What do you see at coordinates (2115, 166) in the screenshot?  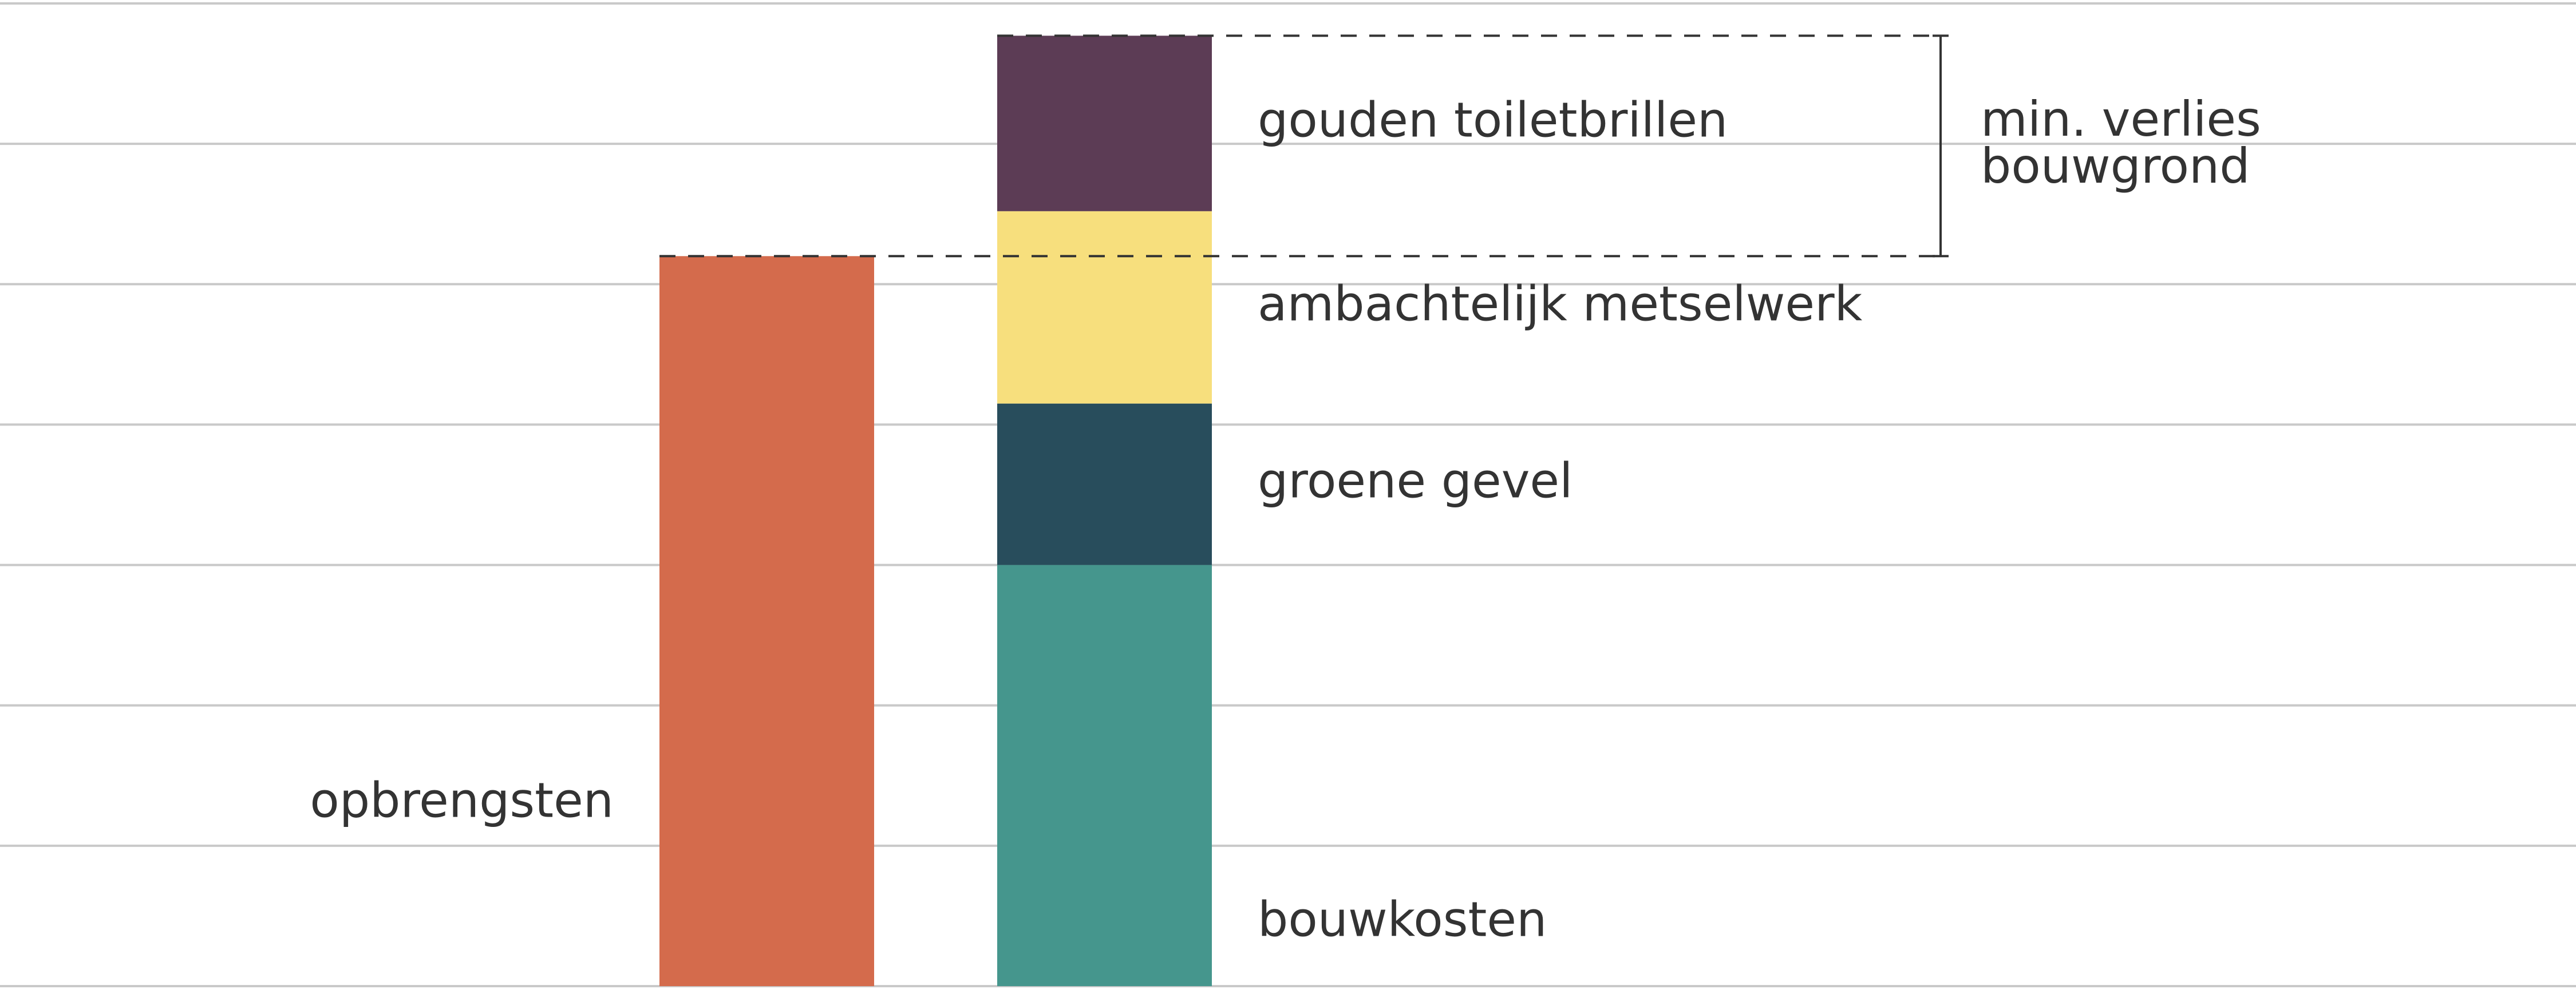 I see `annotation-label: bouwgrond` at bounding box center [2115, 166].